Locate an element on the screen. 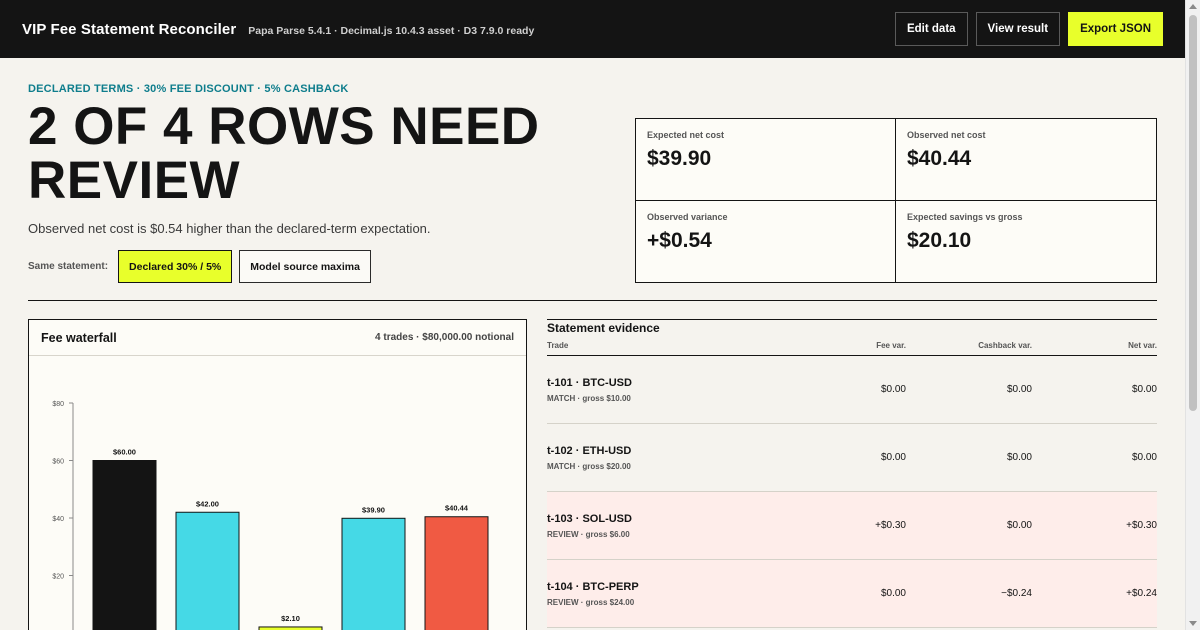  col-trade: Trade is located at coordinates (558, 345).